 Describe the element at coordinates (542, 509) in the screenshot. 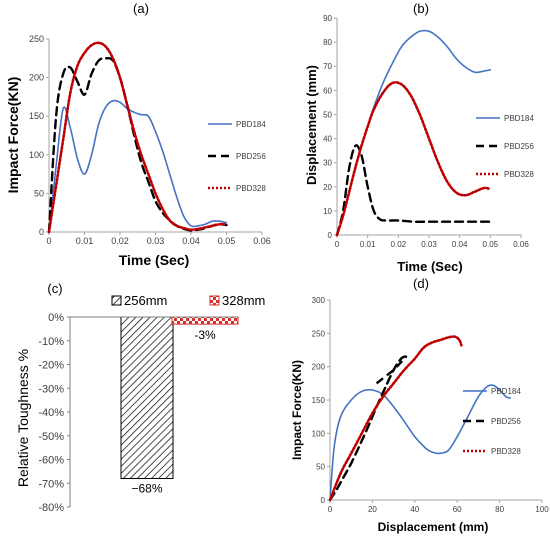

I see `x-tick-label: 100` at that location.